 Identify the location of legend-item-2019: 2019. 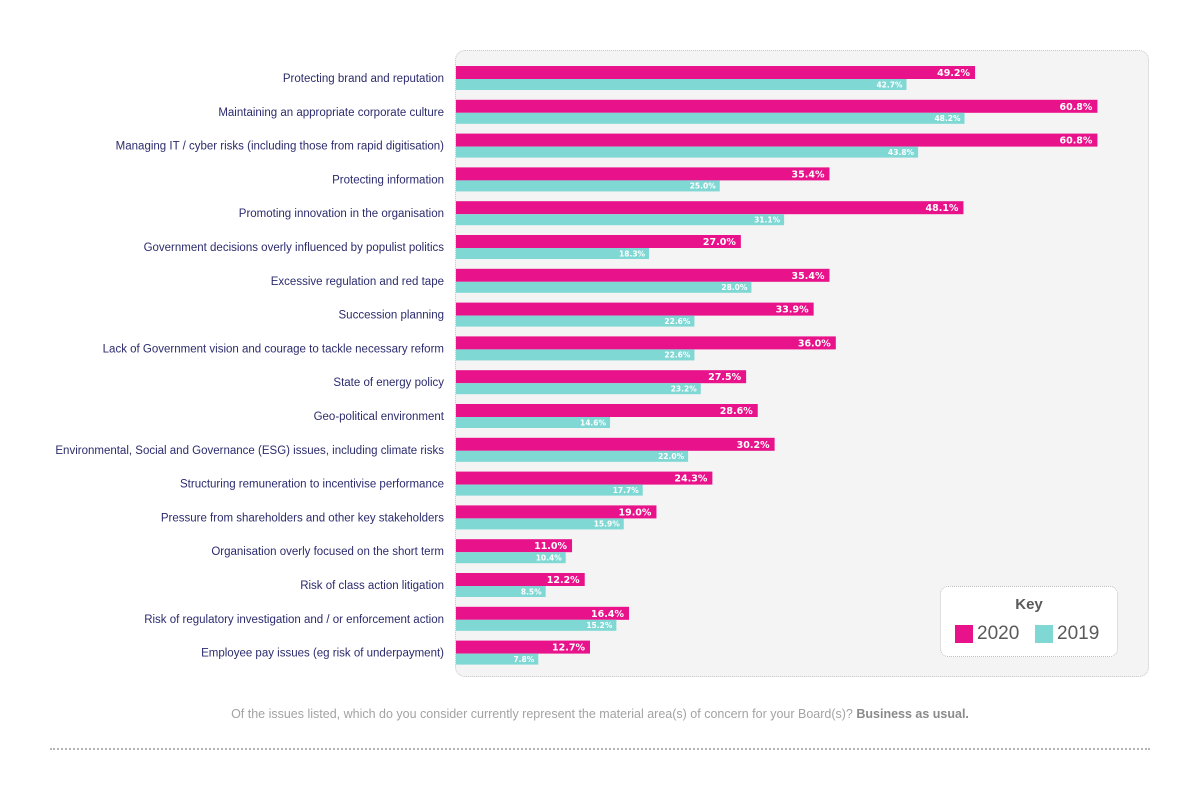
(1067, 634).